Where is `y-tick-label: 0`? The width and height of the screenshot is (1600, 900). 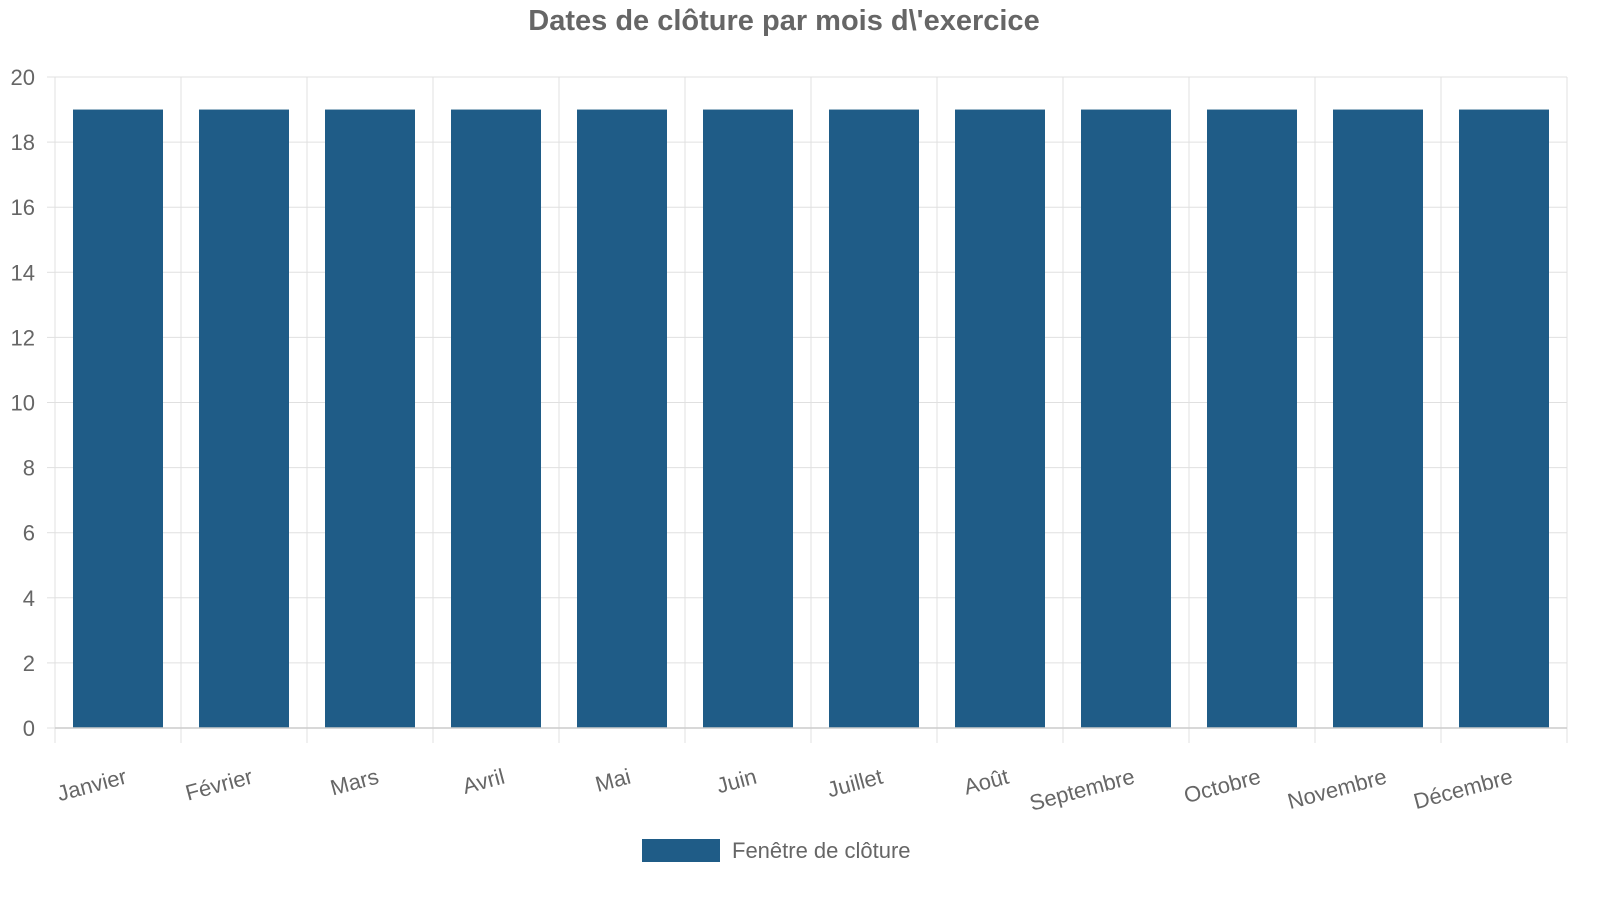 y-tick-label: 0 is located at coordinates (29, 728).